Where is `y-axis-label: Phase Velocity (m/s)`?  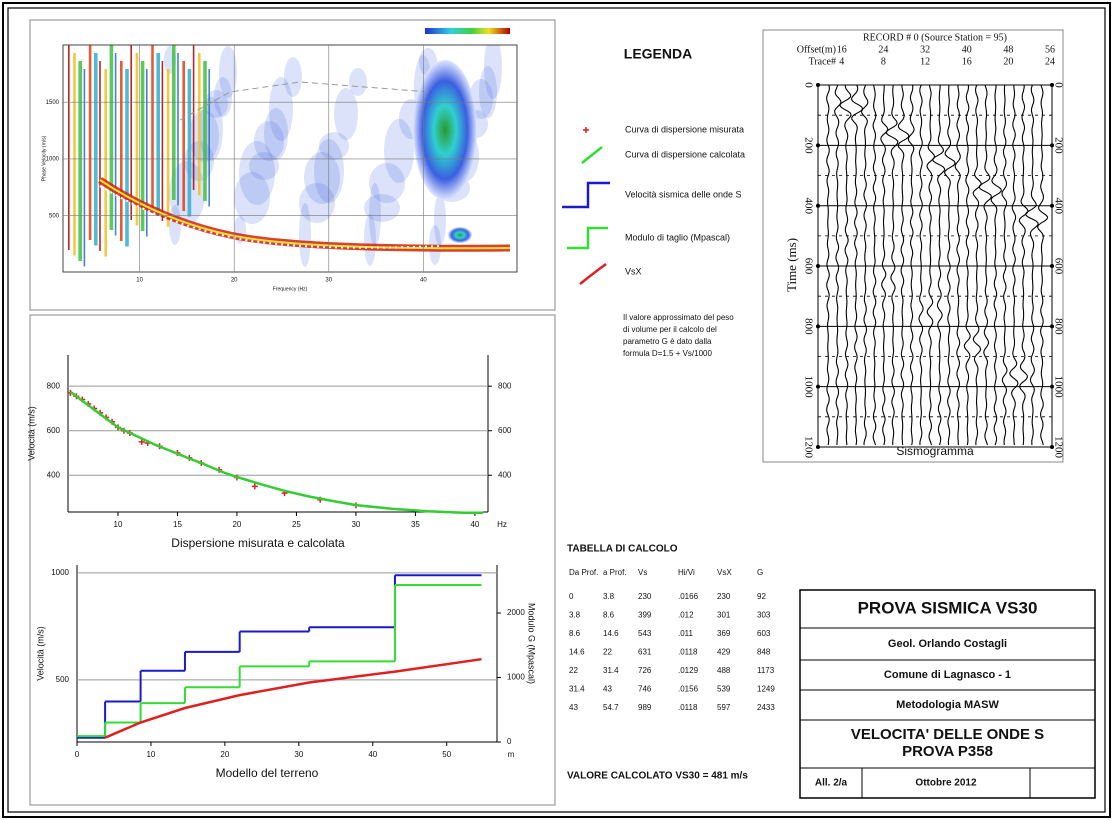 y-axis-label: Phase Velocity (m/s) is located at coordinates (44, 158).